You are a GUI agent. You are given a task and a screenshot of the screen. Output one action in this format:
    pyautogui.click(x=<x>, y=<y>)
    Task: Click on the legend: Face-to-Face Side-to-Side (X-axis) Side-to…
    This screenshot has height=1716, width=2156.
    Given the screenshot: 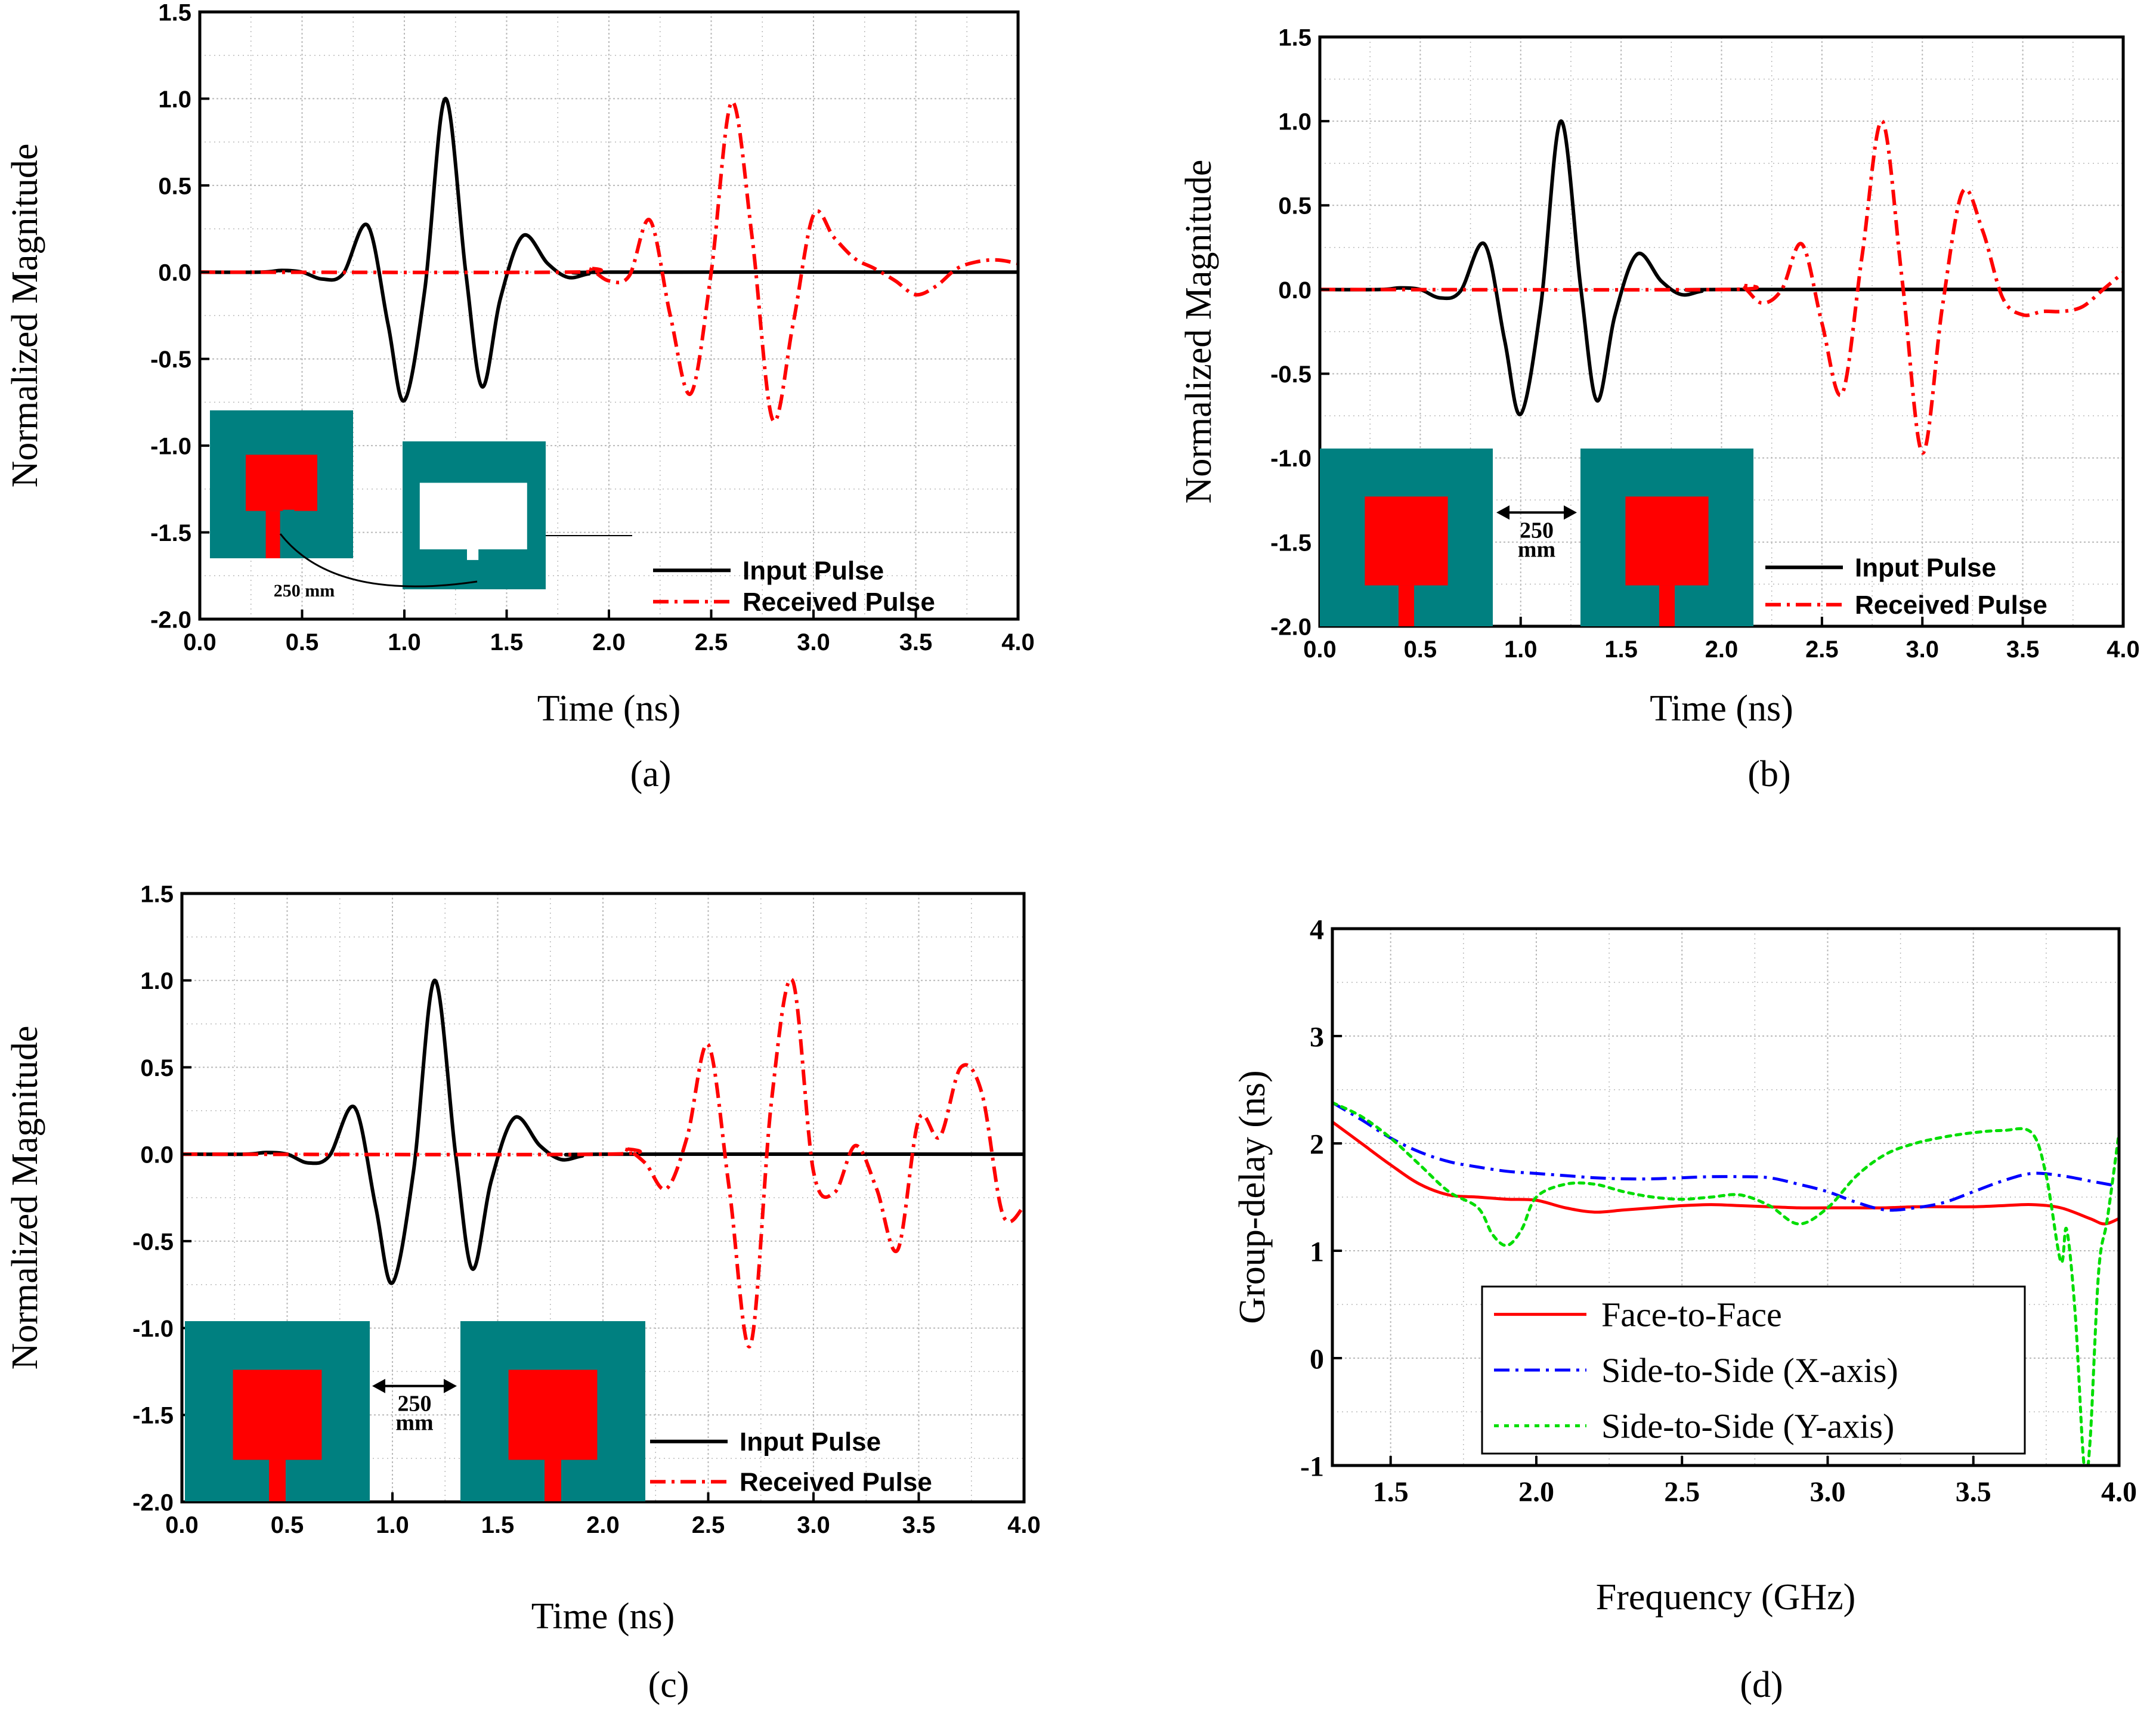 What is the action you would take?
    pyautogui.click(x=1754, y=1370)
    